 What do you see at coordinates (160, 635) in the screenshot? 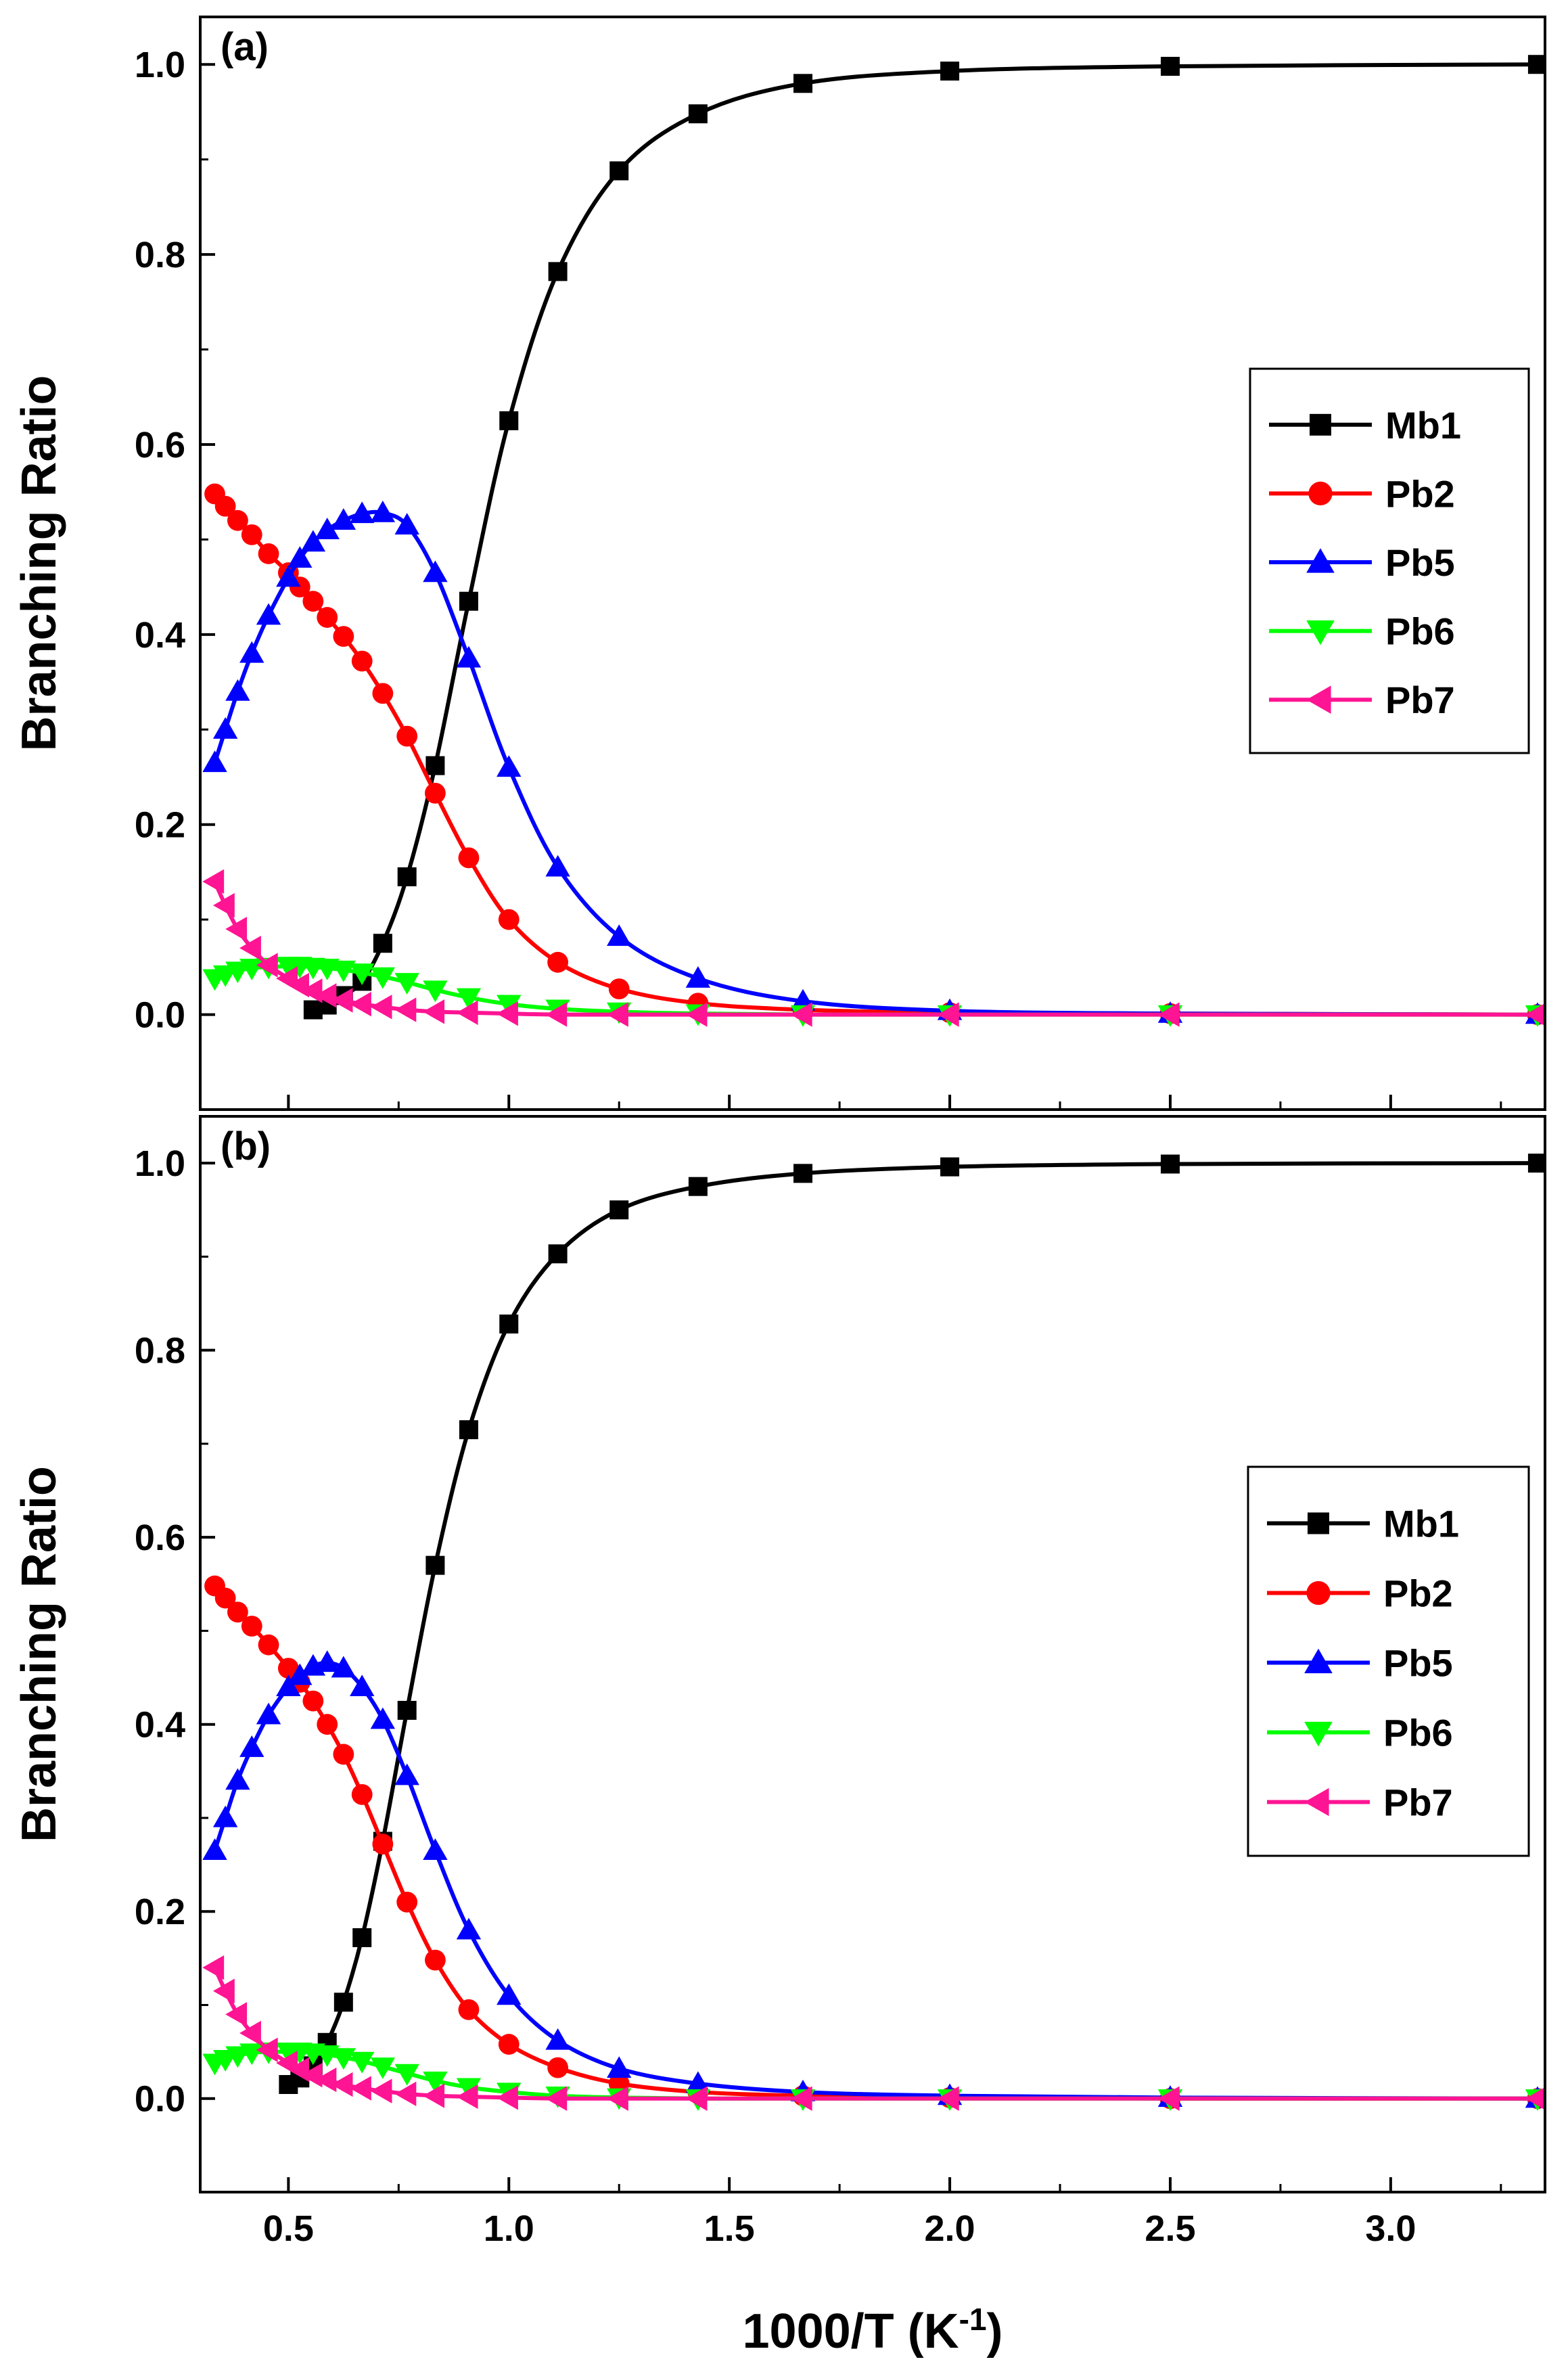
I see `y-tick-label: 0.4` at bounding box center [160, 635].